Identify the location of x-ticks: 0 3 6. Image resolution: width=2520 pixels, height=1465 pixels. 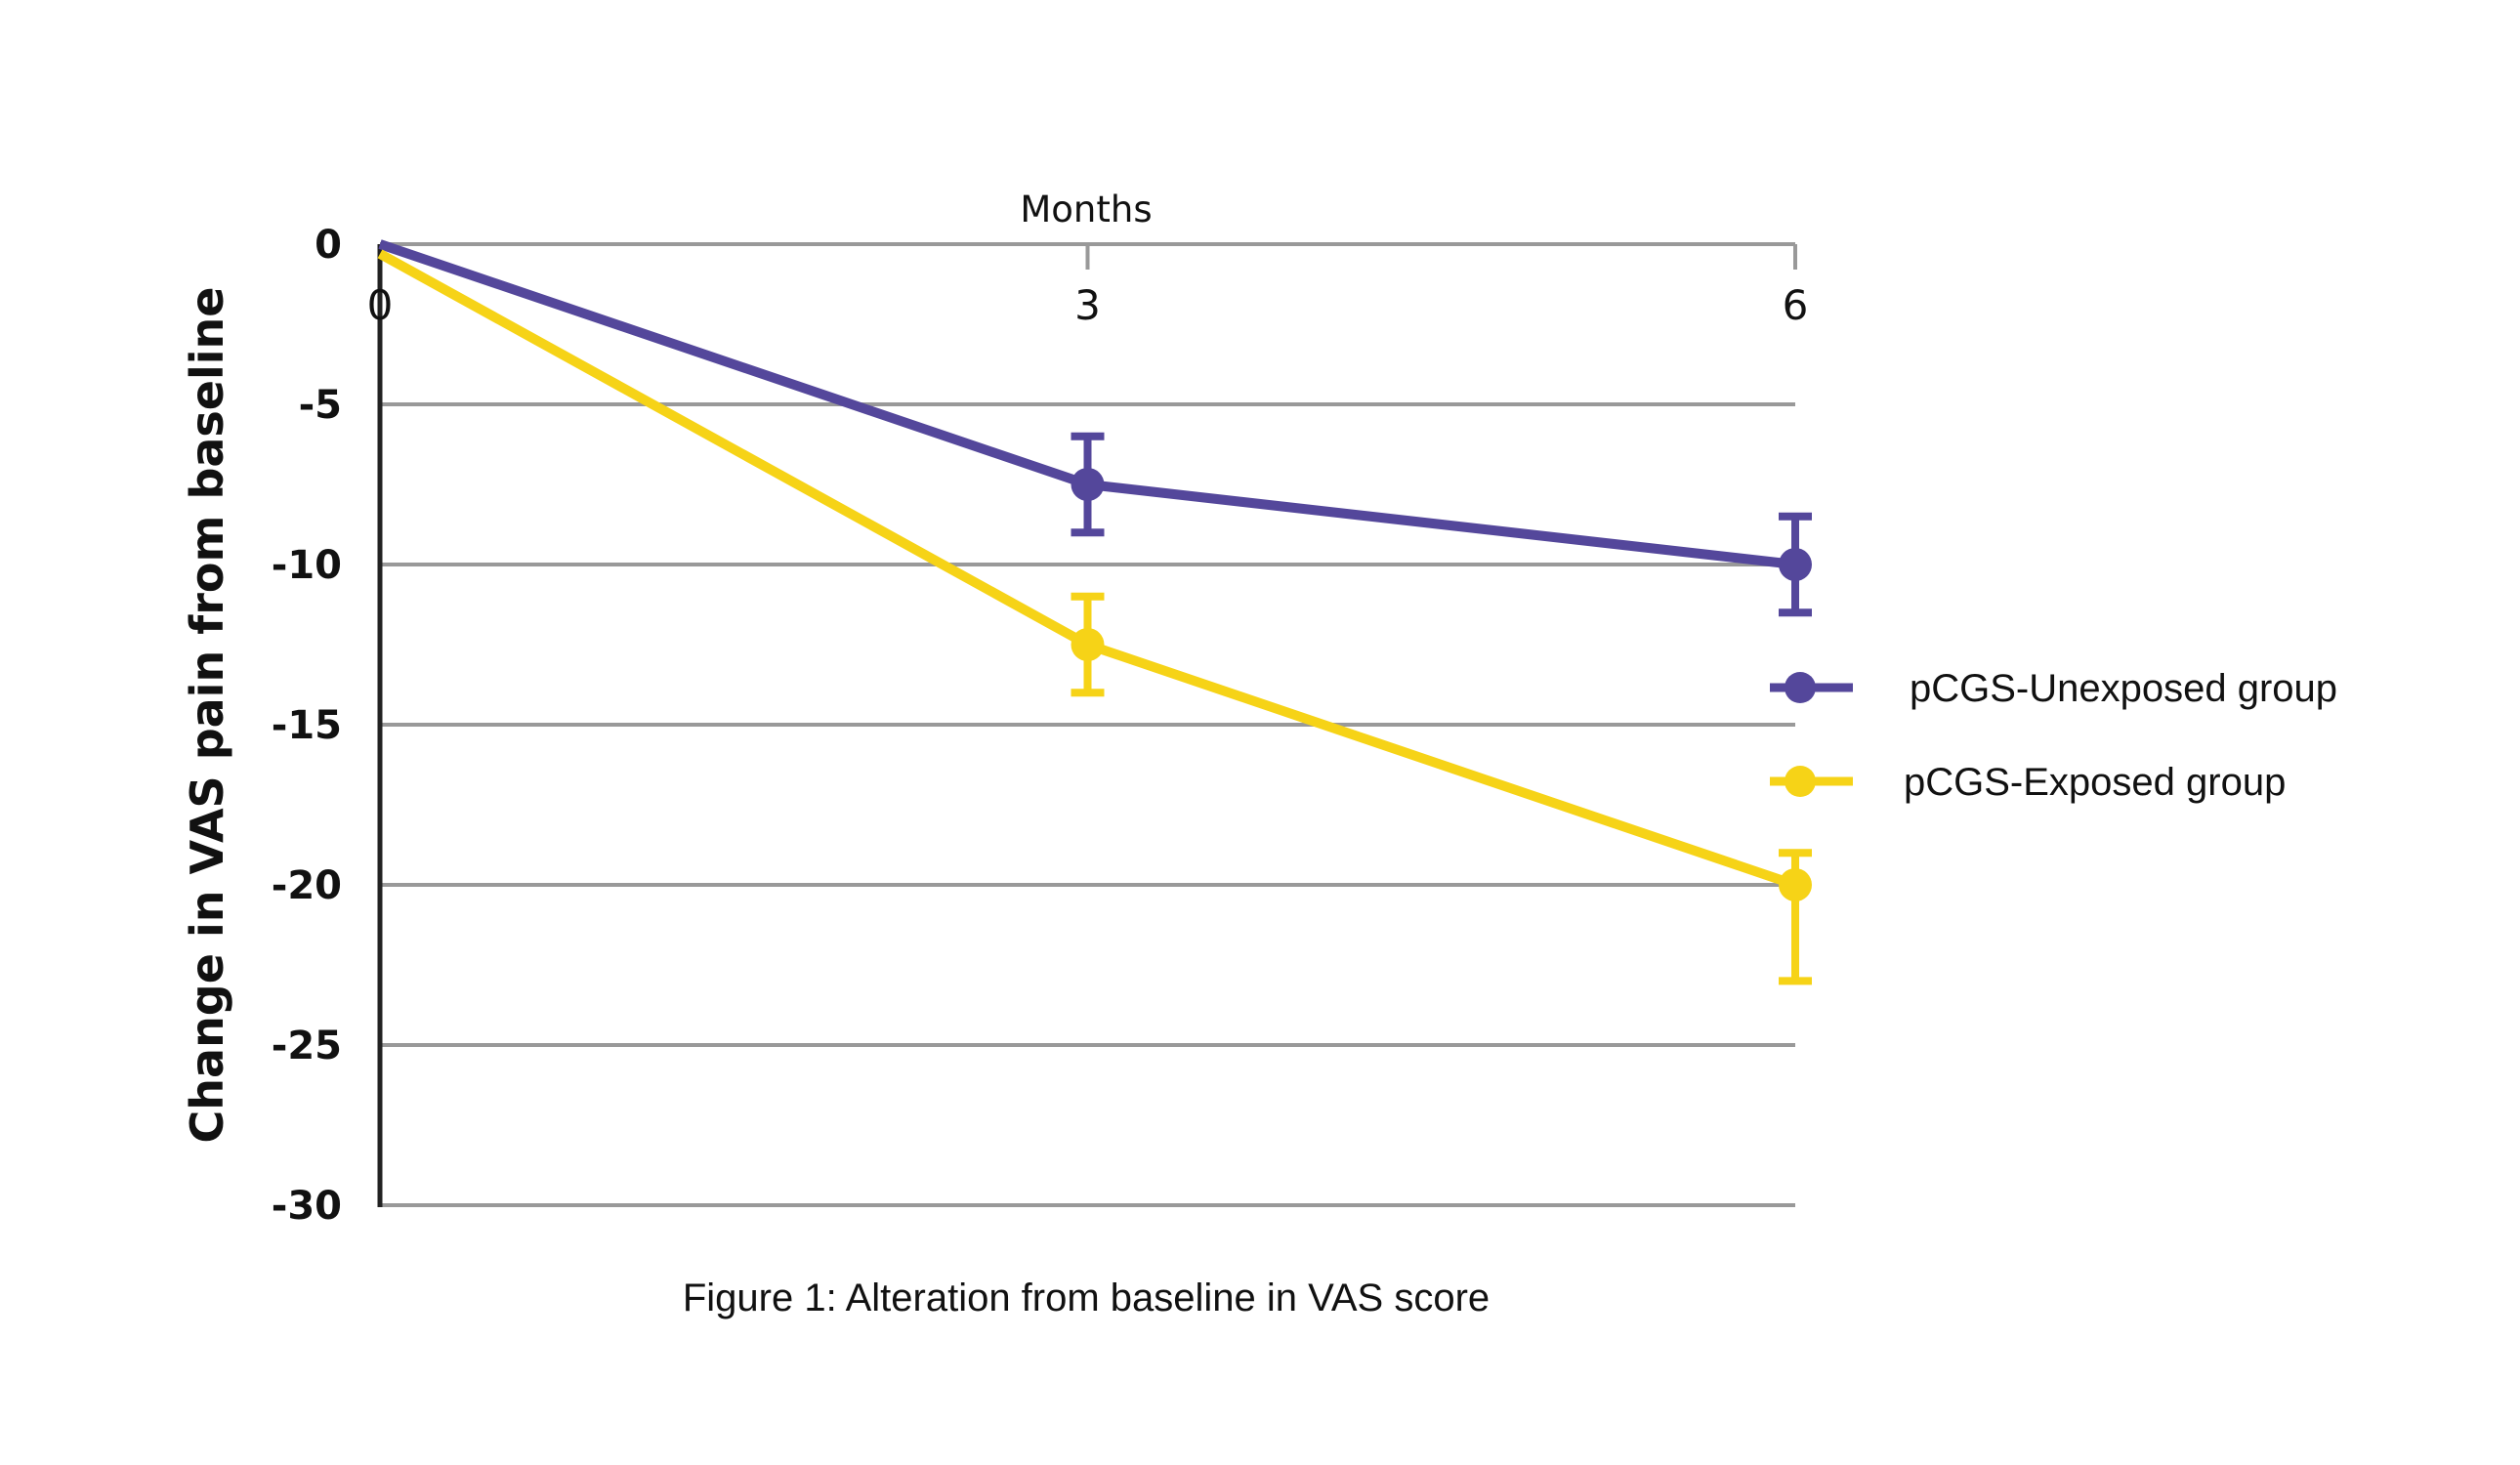
(1088, 286).